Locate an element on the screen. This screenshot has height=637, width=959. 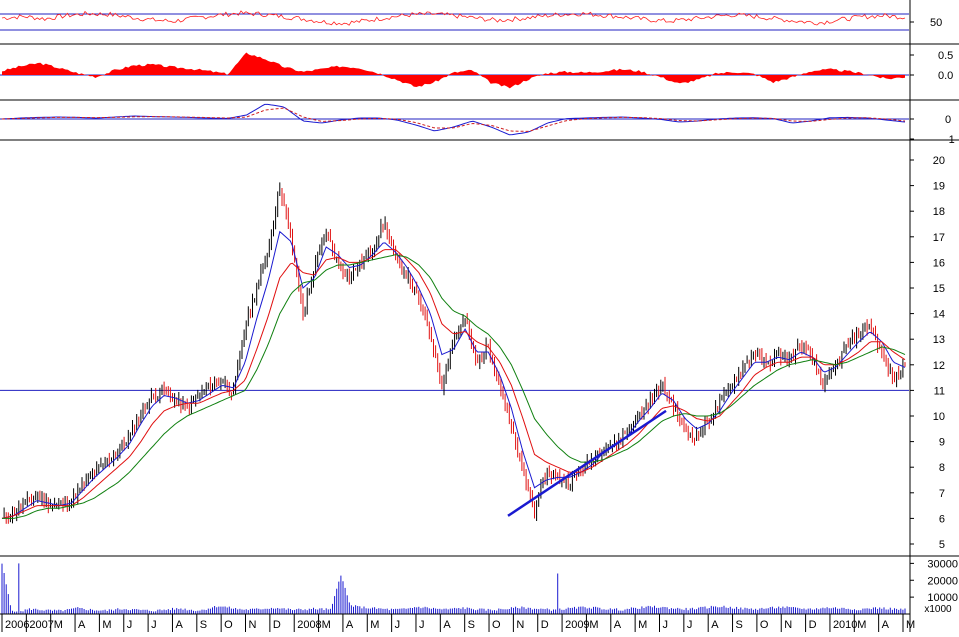
trendline is located at coordinates (587, 463).